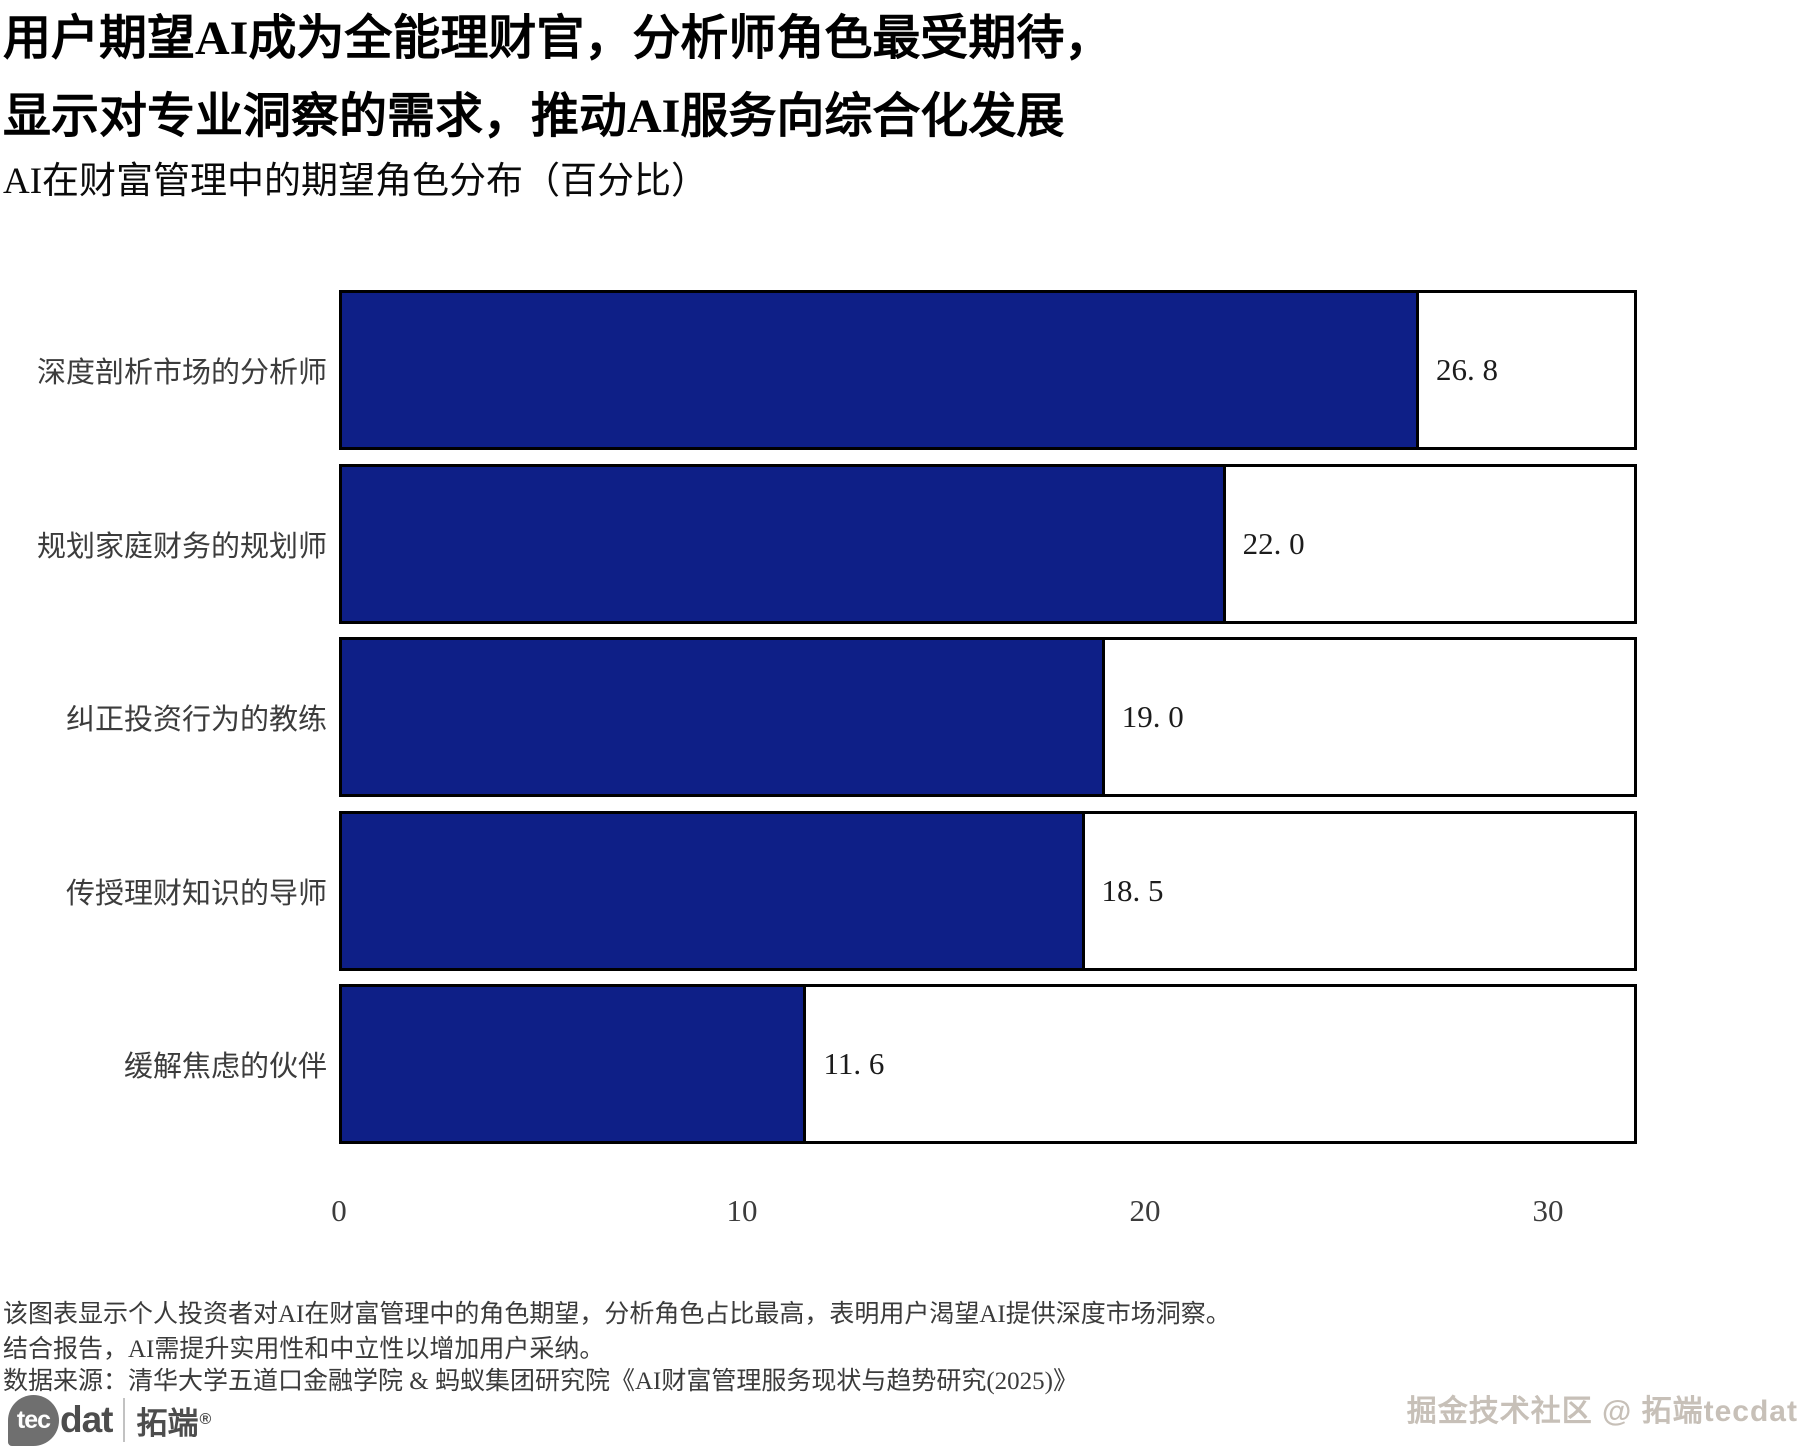 The width and height of the screenshot is (1814, 1451). Describe the element at coordinates (181, 546) in the screenshot. I see `category-label: 规划家庭财务的规划师` at that location.